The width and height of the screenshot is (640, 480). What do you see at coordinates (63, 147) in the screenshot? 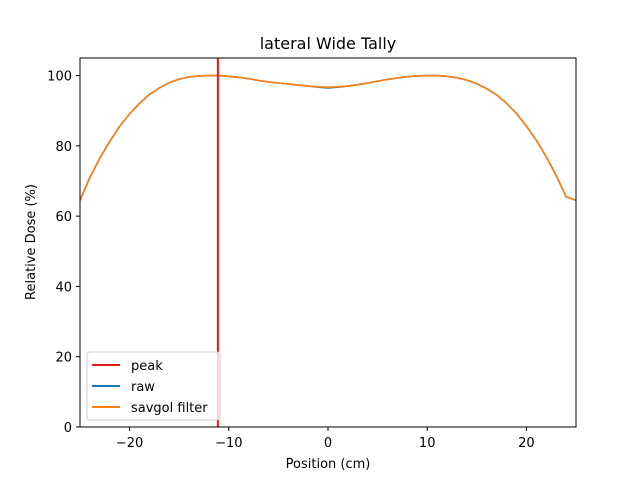
I see `y-tick-label: 80` at bounding box center [63, 147].